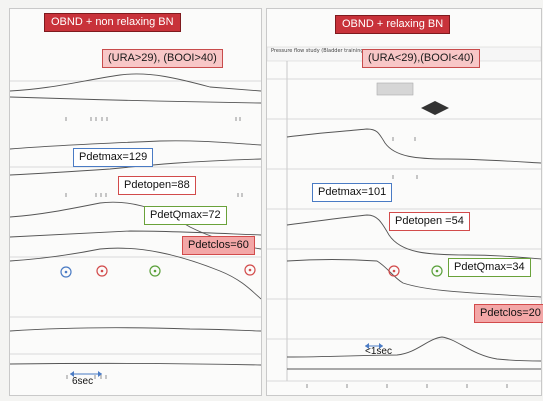 This screenshot has height=401, width=543. I want to click on right-trace-vol, so click(413, 349).